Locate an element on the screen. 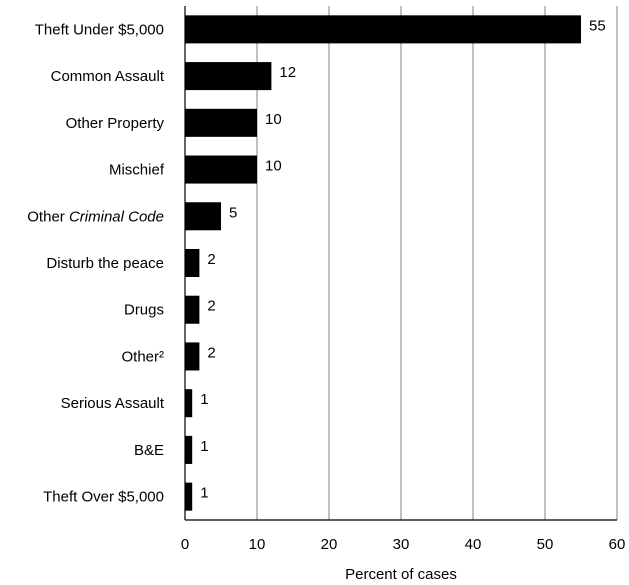  category-label: Other² is located at coordinates (142, 356).